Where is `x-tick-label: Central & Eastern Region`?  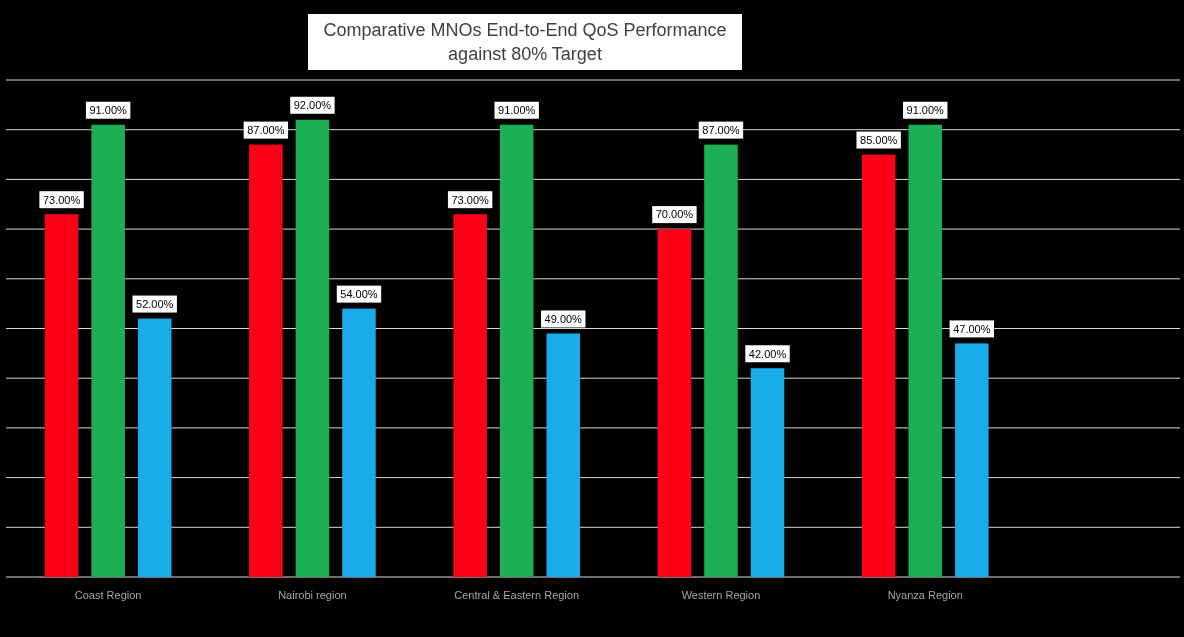 x-tick-label: Central & Eastern Region is located at coordinates (517, 595).